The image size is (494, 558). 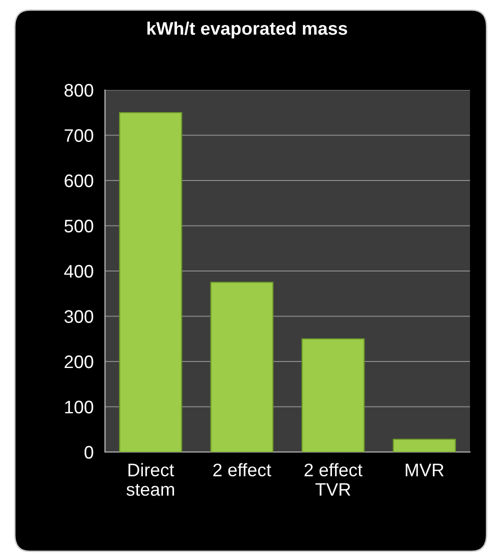 What do you see at coordinates (79, 181) in the screenshot?
I see `y-tick-label: 600` at bounding box center [79, 181].